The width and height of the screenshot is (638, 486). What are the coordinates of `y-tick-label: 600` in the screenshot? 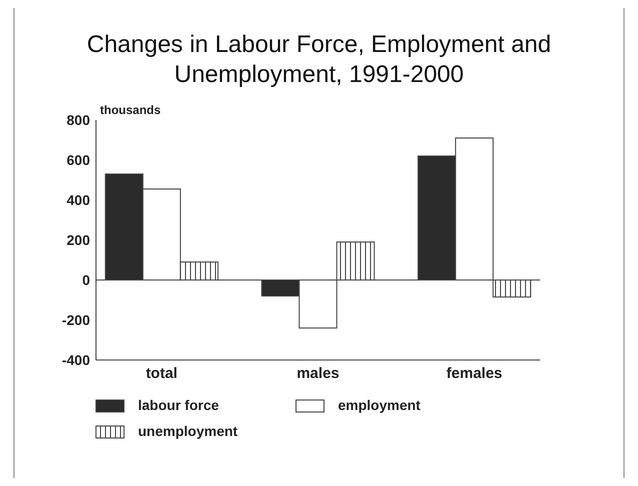 It's located at (78, 160).